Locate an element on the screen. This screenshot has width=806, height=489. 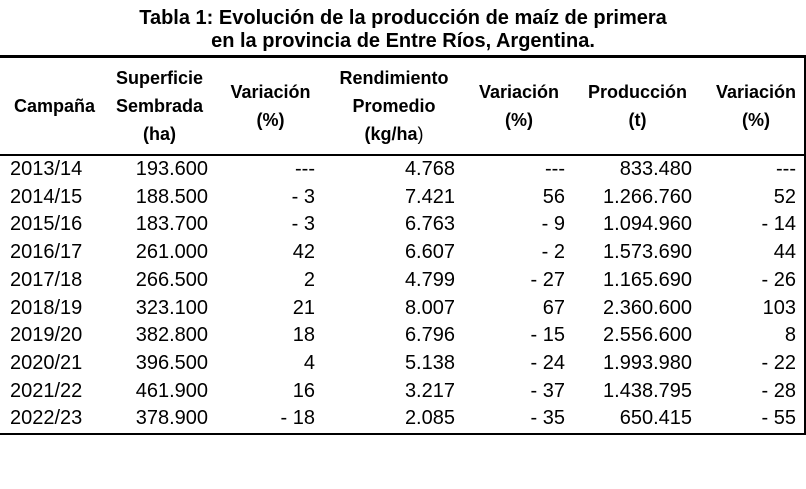
cell-variacion-1: 2 is located at coordinates (309, 279).